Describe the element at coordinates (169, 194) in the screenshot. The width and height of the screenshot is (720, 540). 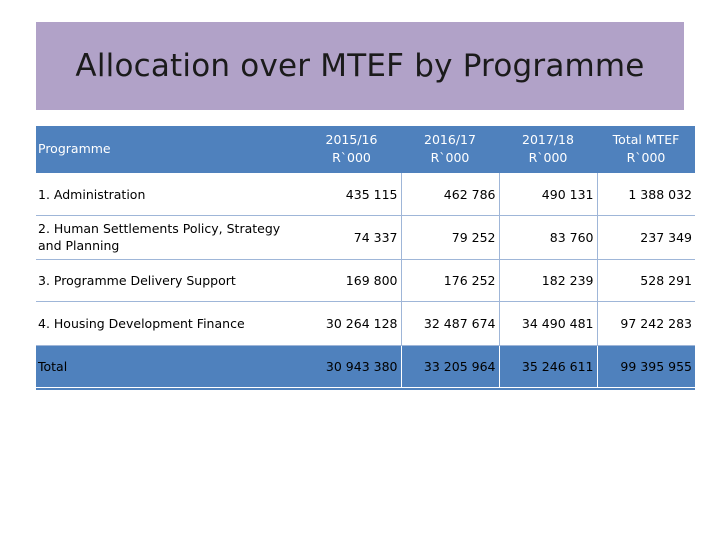
I see `programme-cell: 1. Administration` at that location.